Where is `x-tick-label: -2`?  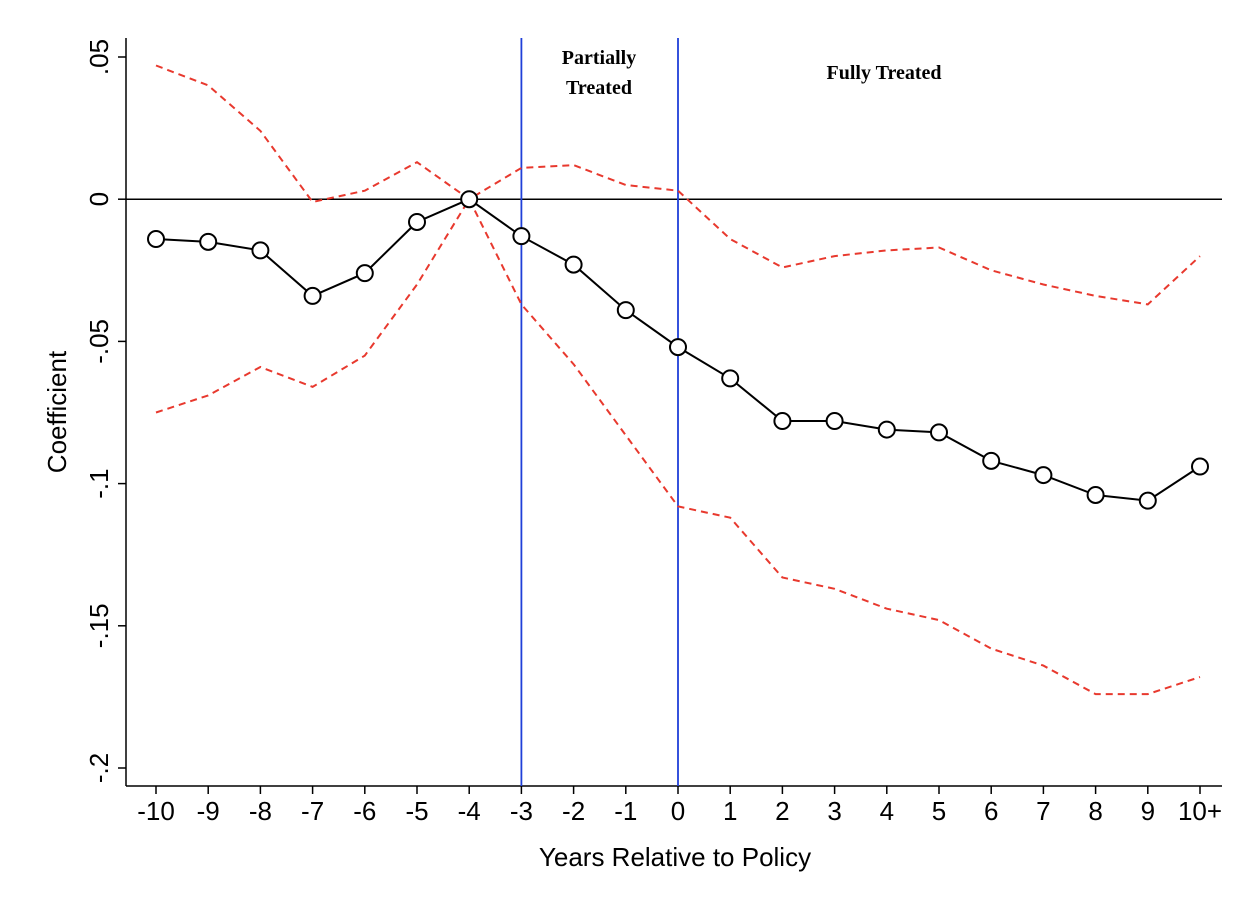
x-tick-label: -2 is located at coordinates (573, 811).